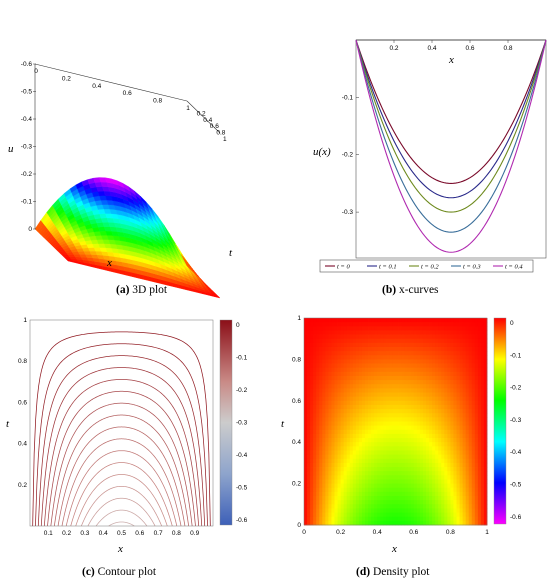 This screenshot has width=550, height=579. I want to click on colorbar-tick-label: -0.2, so click(516, 388).